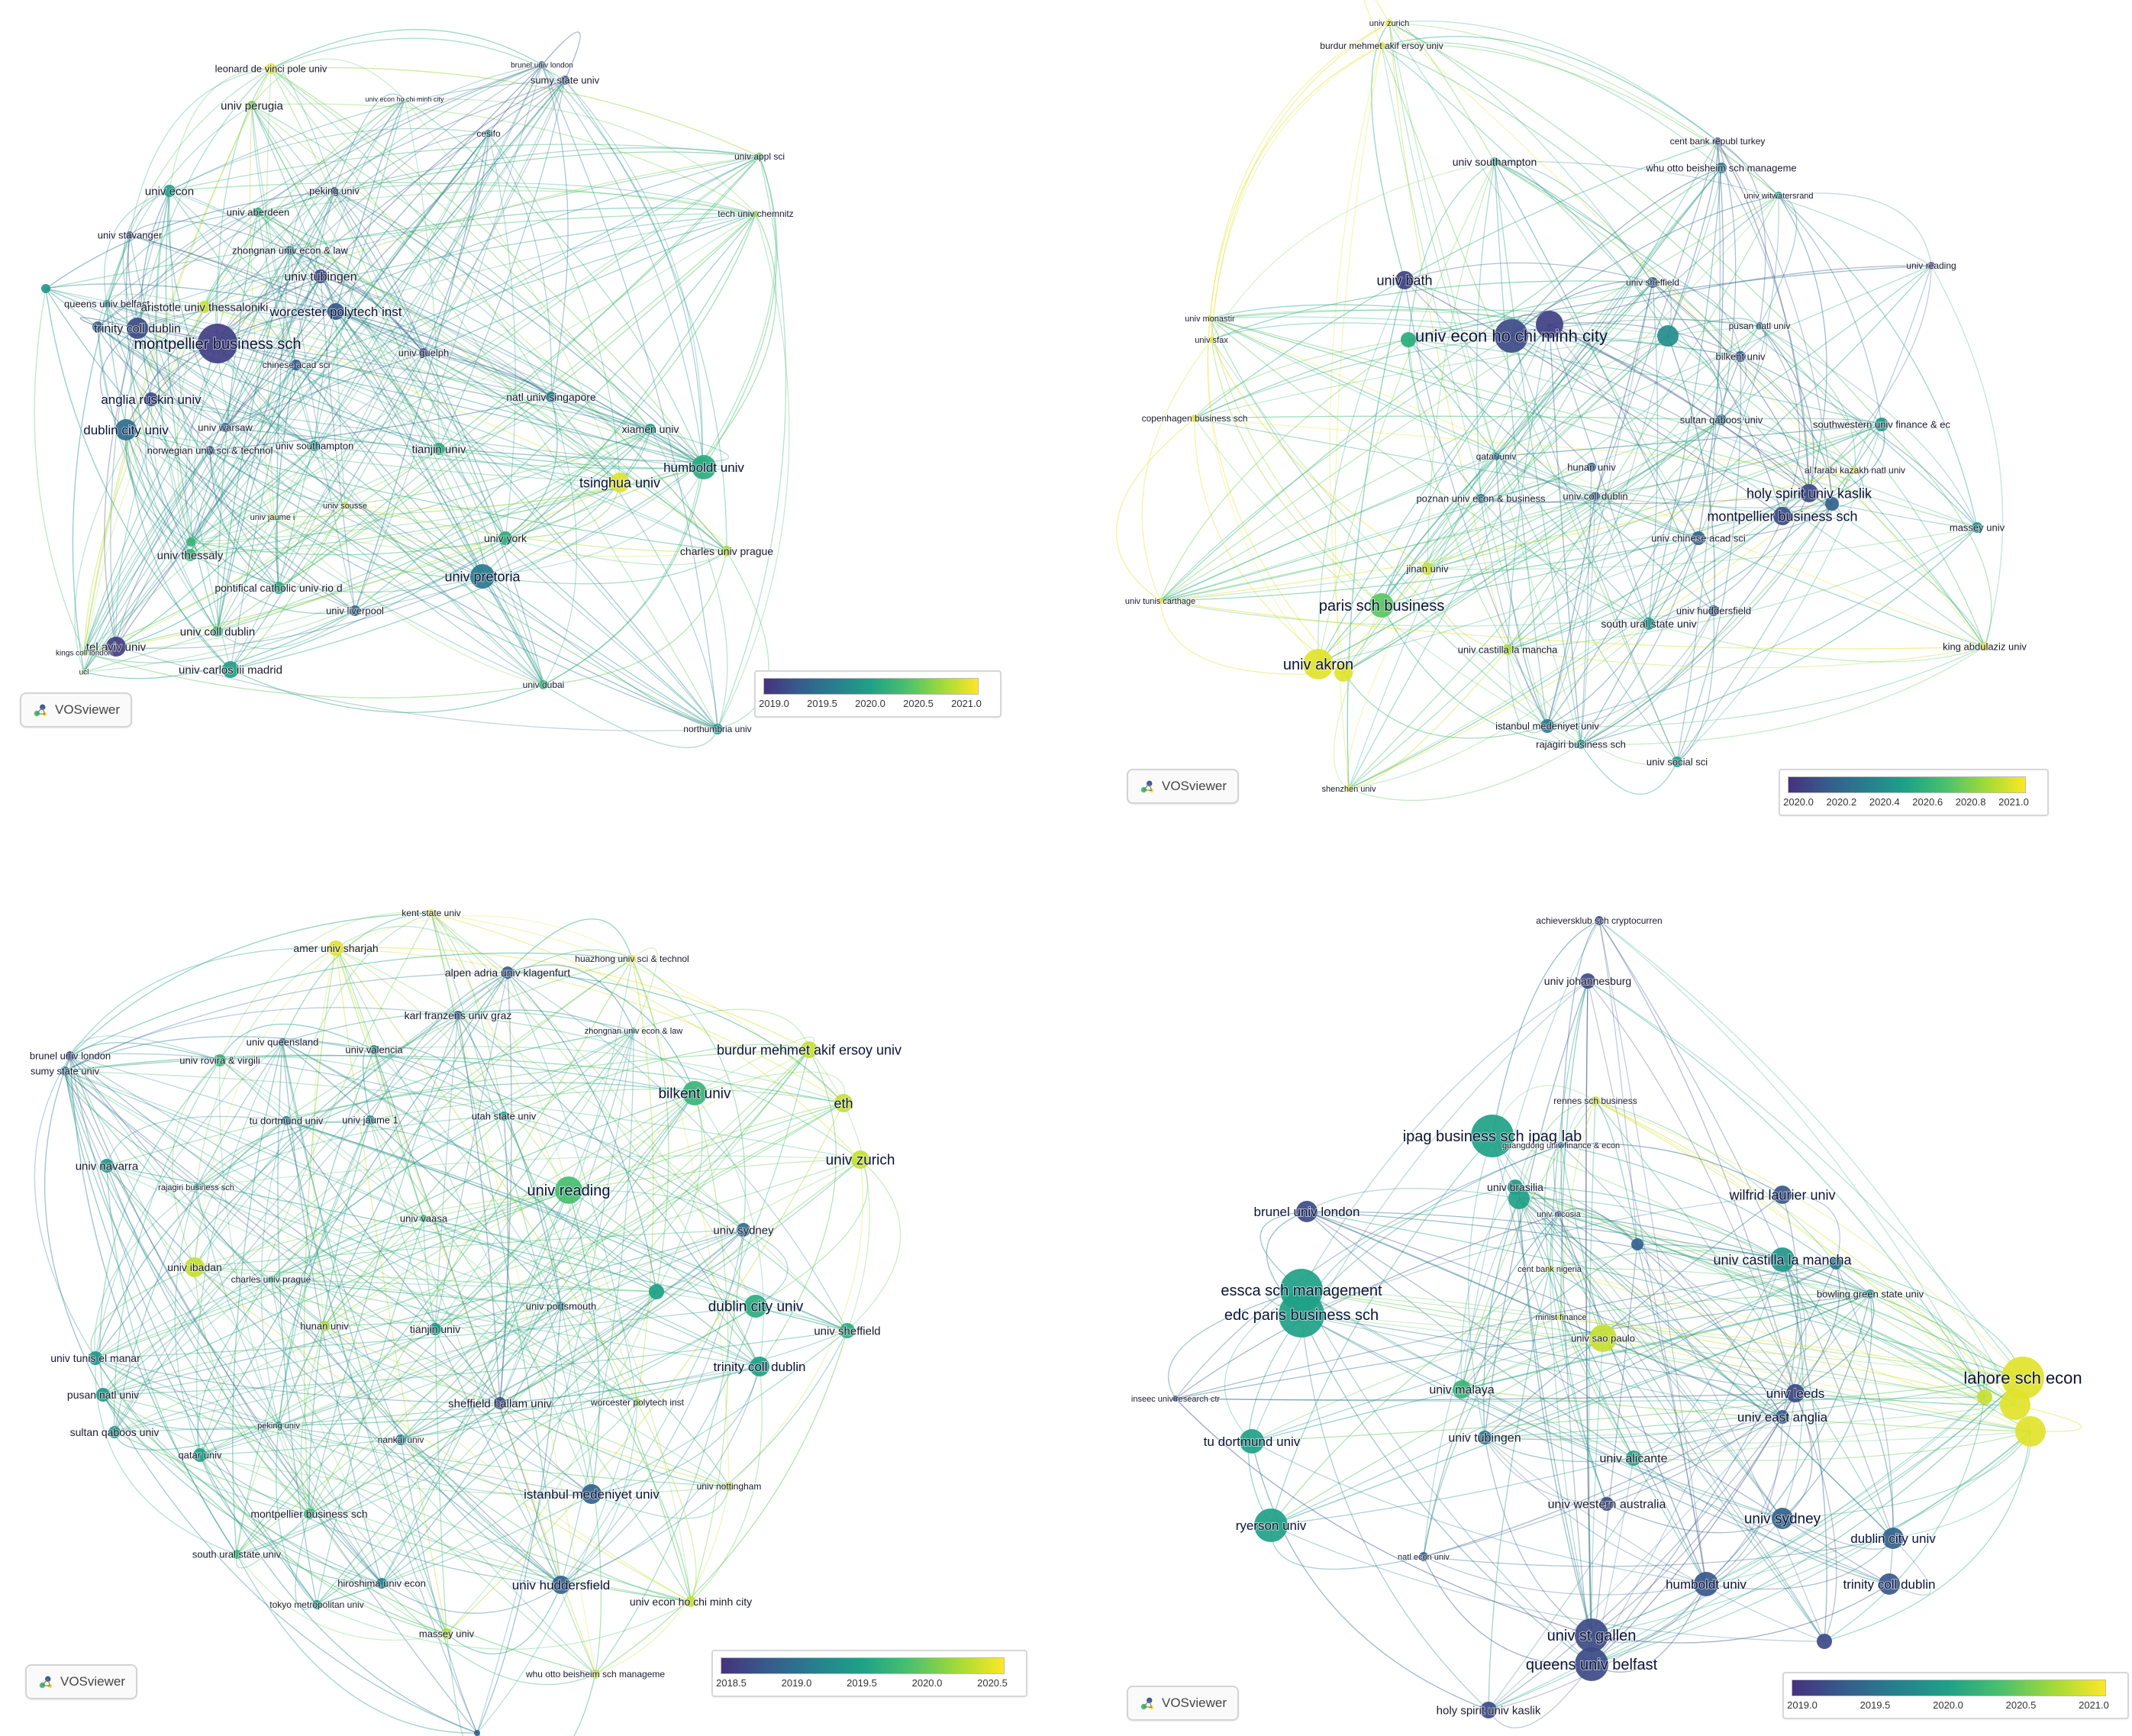 The width and height of the screenshot is (2132, 1736). Describe the element at coordinates (405, 100) in the screenshot. I see `institution-label: univ econ ho chi minh city` at that location.